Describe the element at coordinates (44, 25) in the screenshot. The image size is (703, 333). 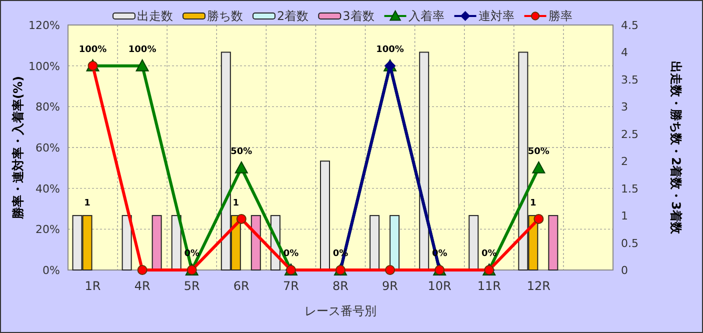
I see `y-tick-label: 120%` at that location.